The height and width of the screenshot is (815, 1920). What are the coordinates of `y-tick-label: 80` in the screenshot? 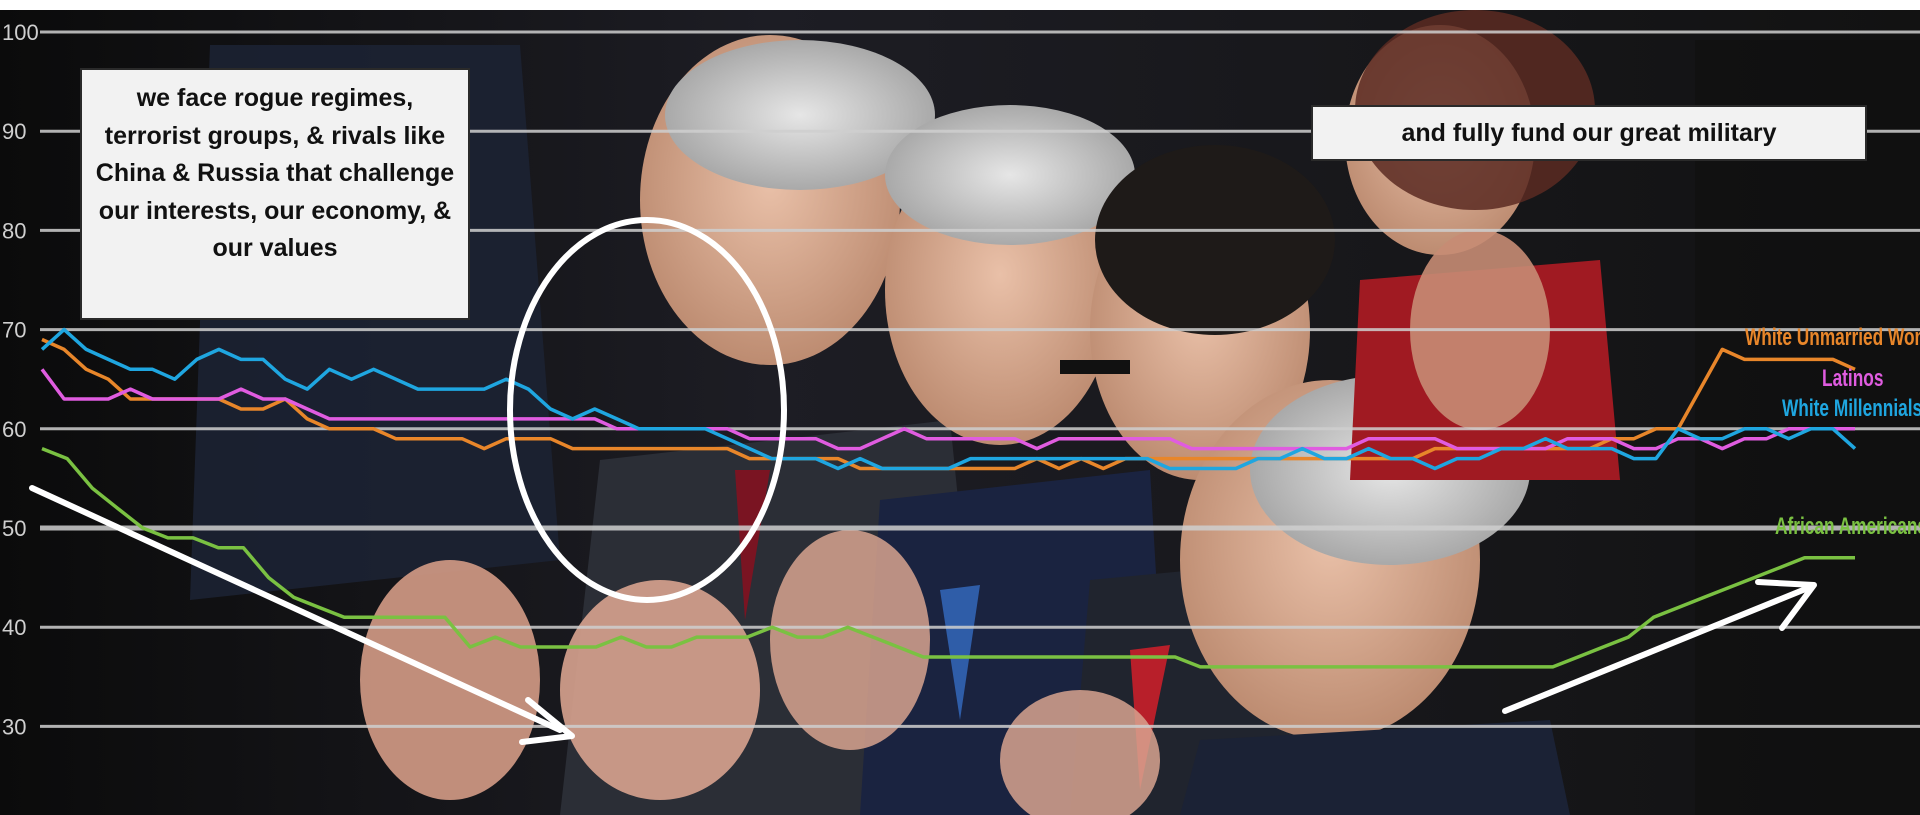 It's located at (14, 230).